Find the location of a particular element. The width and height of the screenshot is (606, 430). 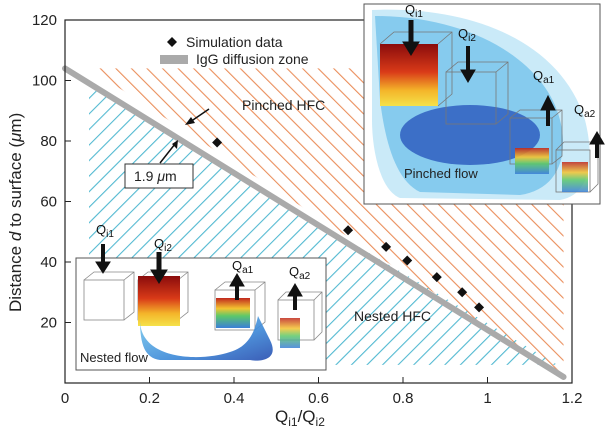

x-axis-title: Qi1/Qi2 is located at coordinates (300, 418).